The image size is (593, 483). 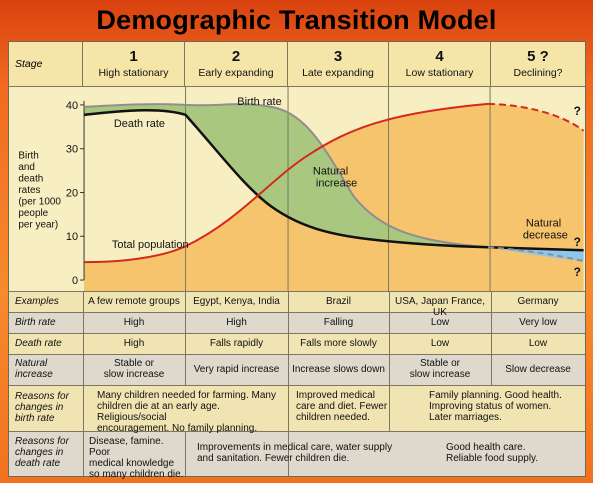 I want to click on reasons-death-row, so click(x=297, y=453).